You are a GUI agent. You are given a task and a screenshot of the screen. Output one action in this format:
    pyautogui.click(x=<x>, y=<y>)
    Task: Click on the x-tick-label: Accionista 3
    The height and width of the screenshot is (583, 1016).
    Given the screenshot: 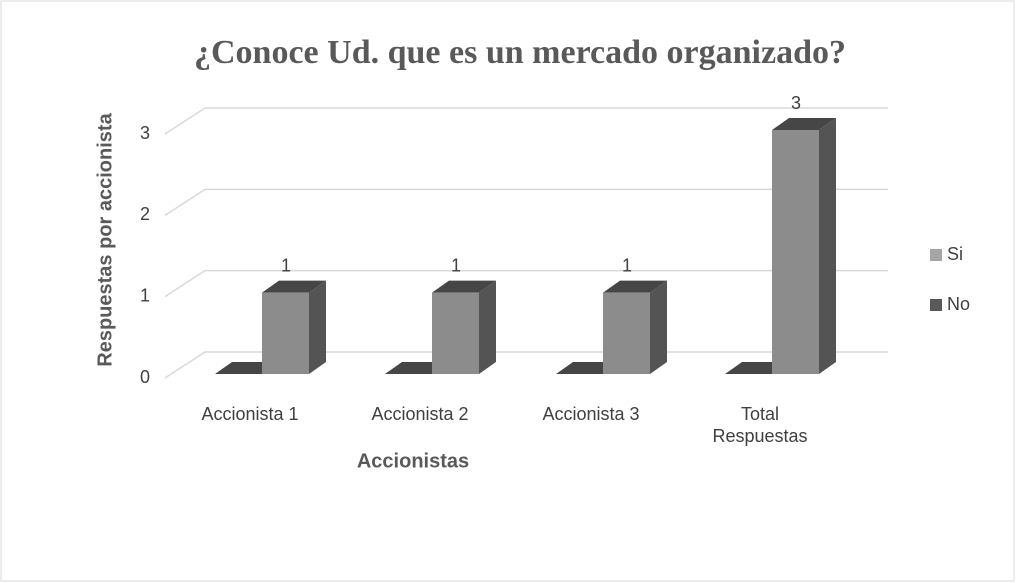 What is the action you would take?
    pyautogui.click(x=591, y=414)
    